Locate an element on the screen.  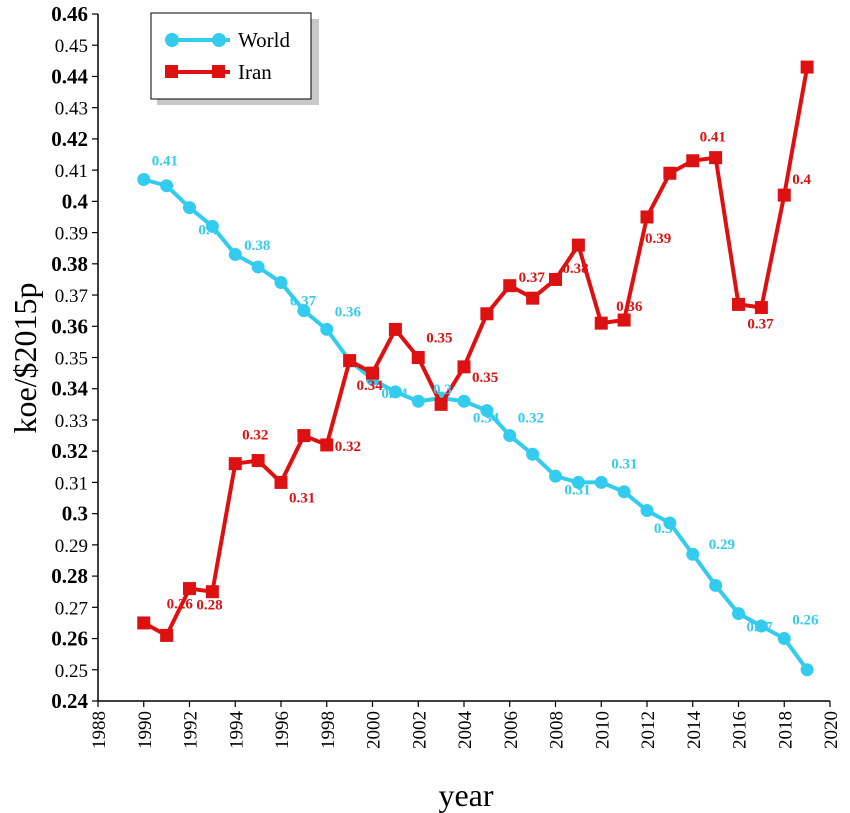
y-tick-label: 0.36 is located at coordinates (69, 326).